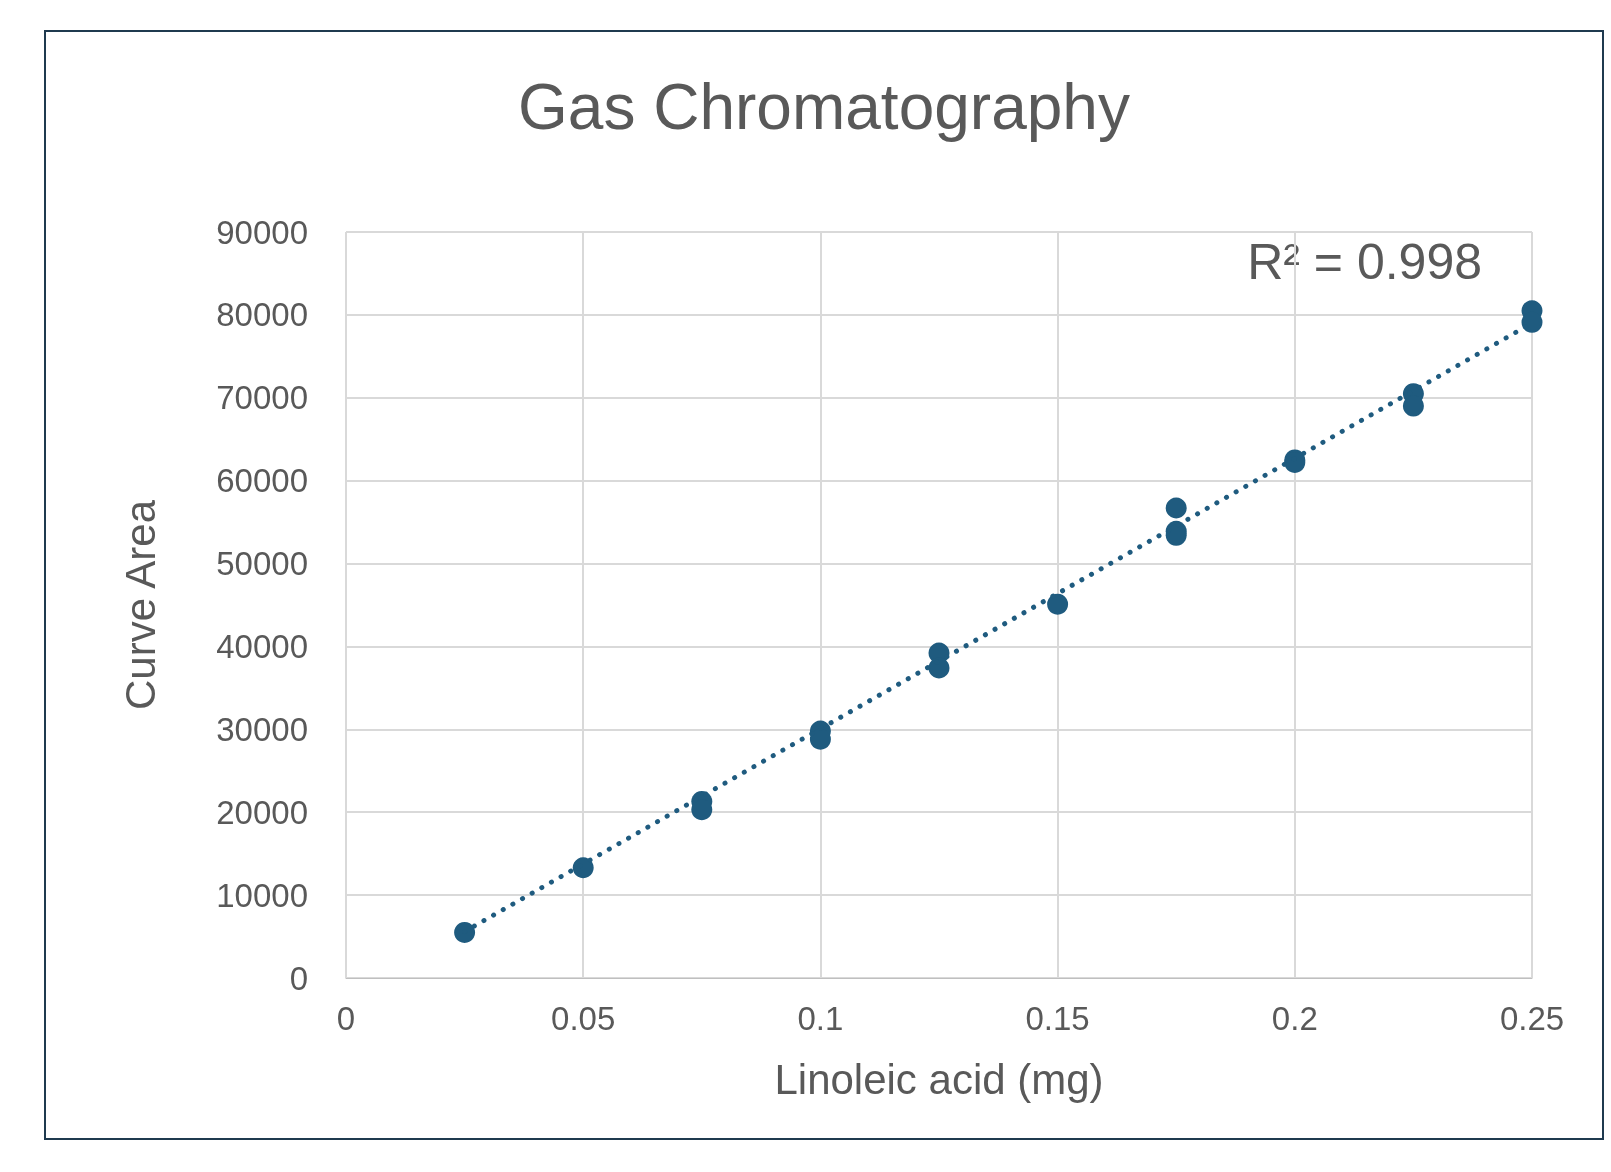 The height and width of the screenshot is (1172, 1611). Describe the element at coordinates (1365, 262) in the screenshot. I see `annotation: R² = 0.998` at that location.